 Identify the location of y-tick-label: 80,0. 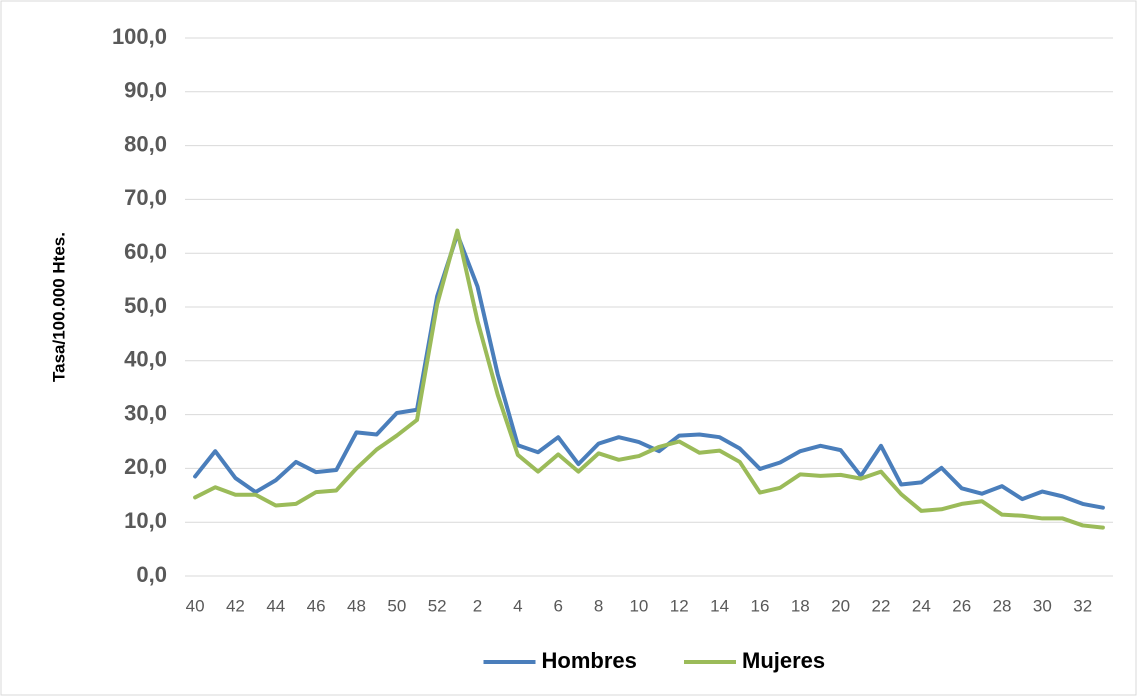
(145, 143).